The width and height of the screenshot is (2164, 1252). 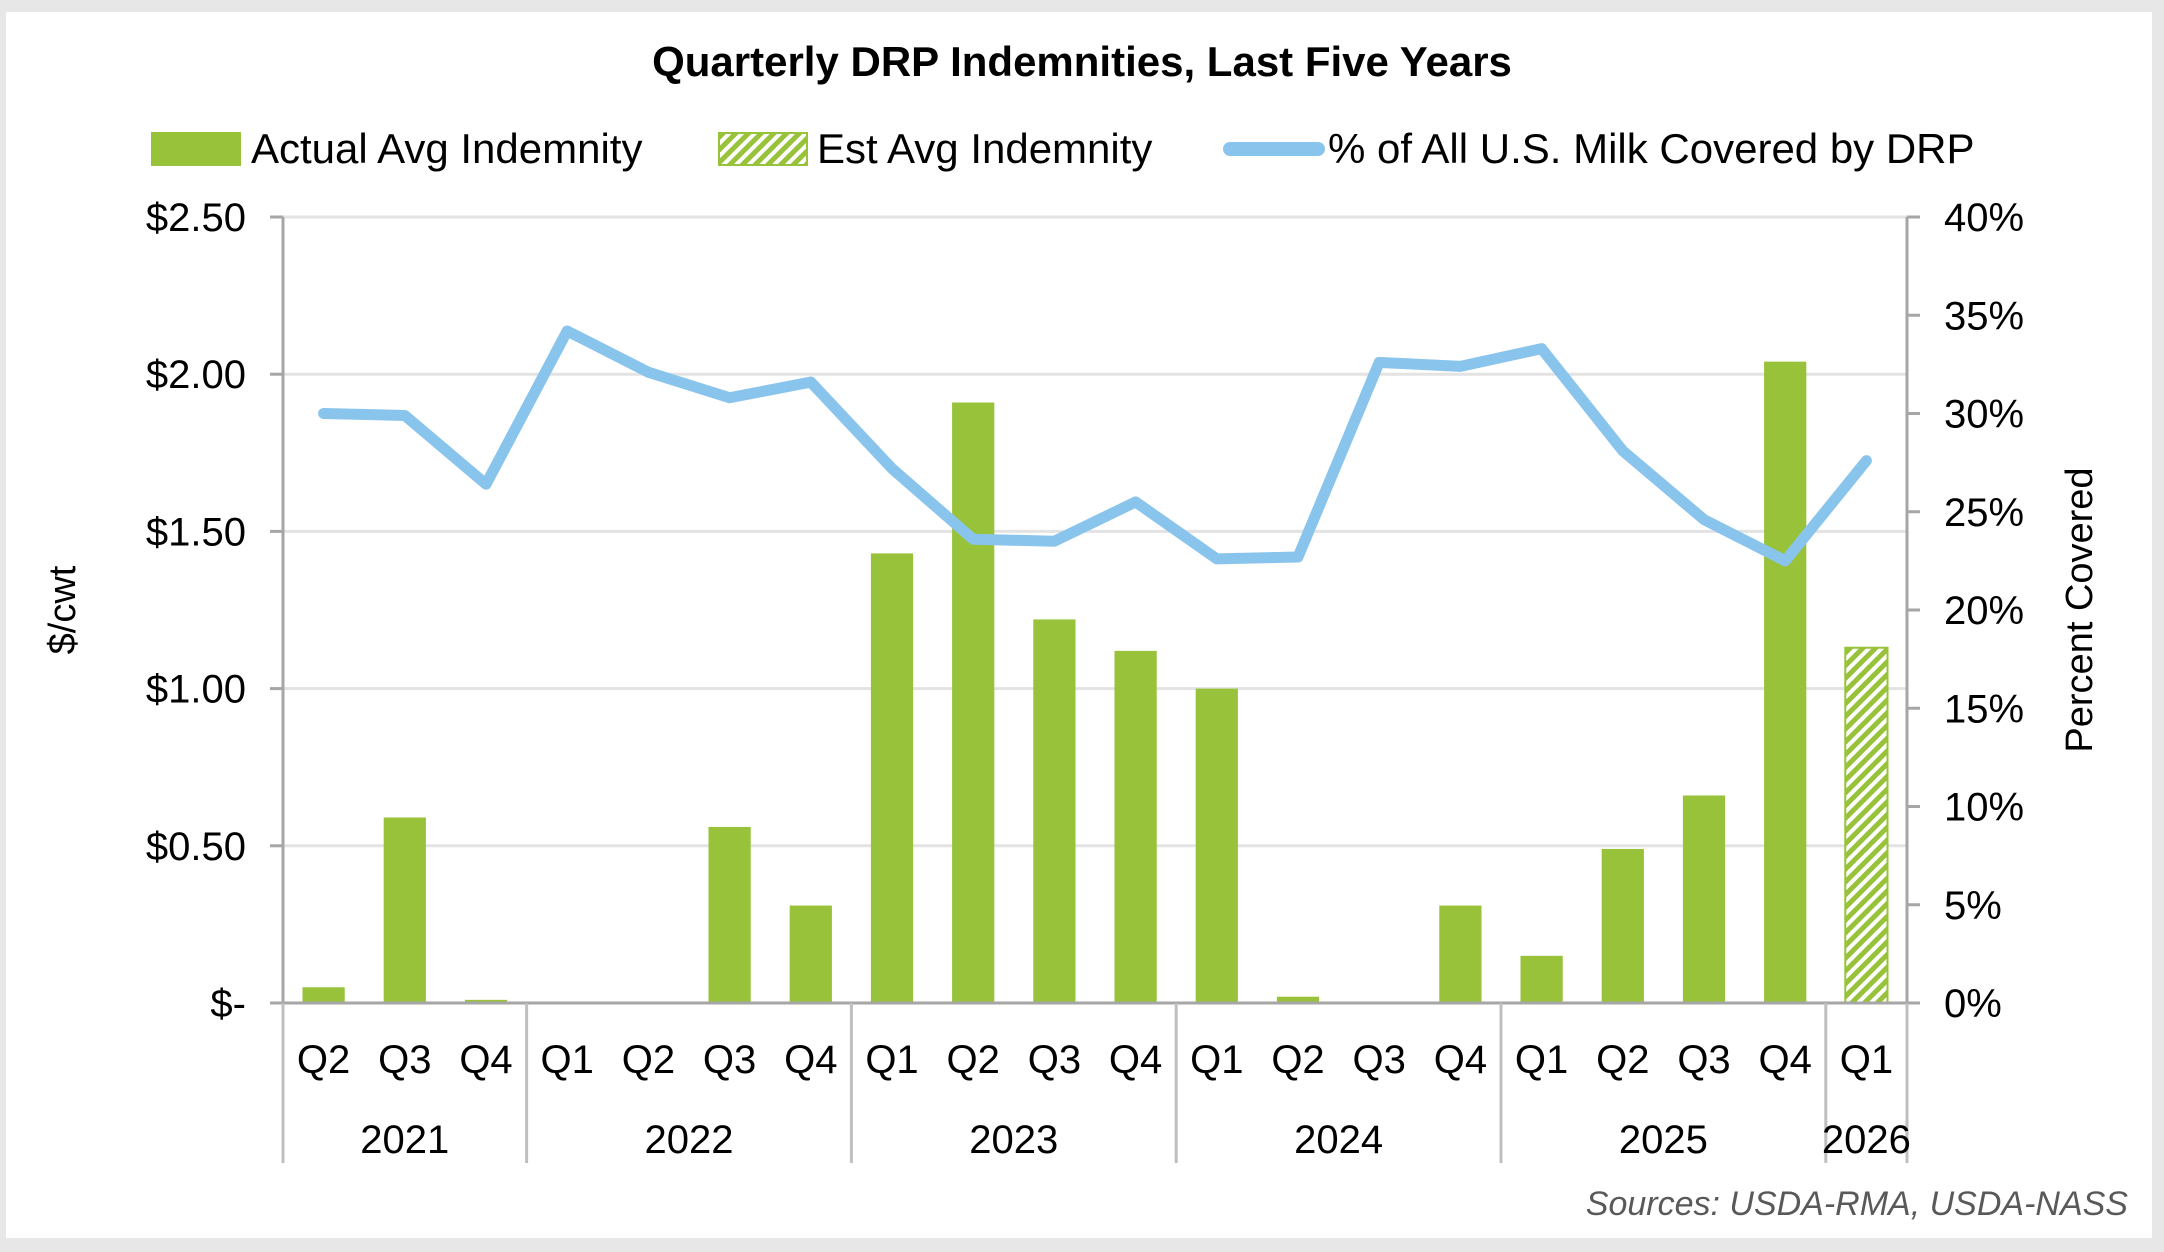 What do you see at coordinates (196, 149) in the screenshot?
I see `legend-swatch-actual` at bounding box center [196, 149].